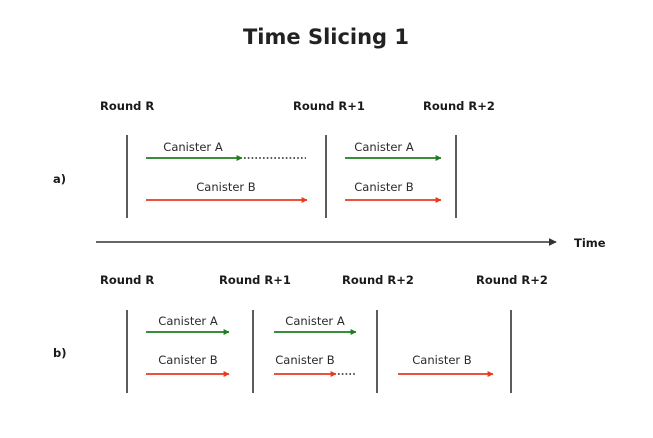 The height and width of the screenshot is (438, 653). Describe the element at coordinates (59, 179) in the screenshot. I see `section-label: a)` at that location.